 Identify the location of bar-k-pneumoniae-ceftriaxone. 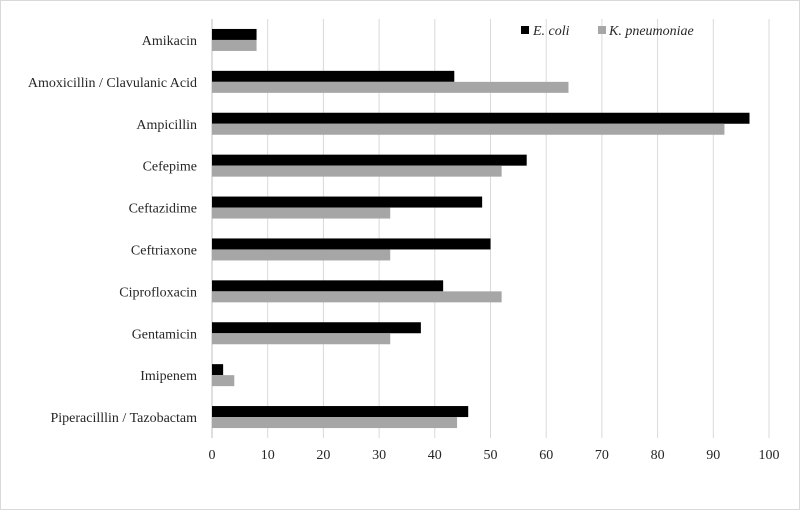
(301, 255).